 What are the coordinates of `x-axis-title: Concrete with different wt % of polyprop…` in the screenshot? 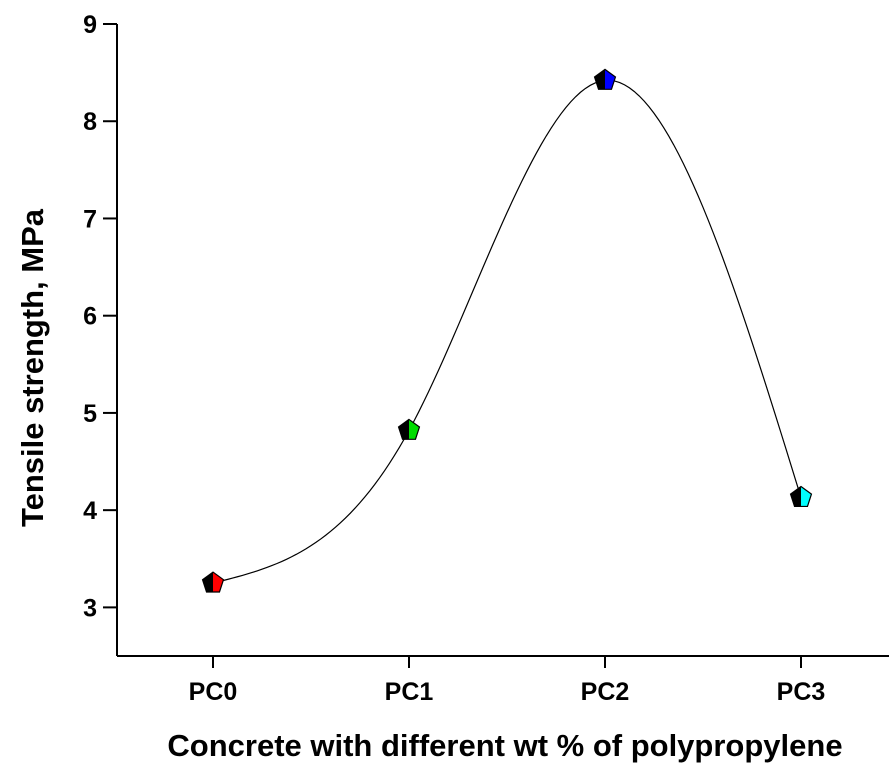 It's located at (504, 745).